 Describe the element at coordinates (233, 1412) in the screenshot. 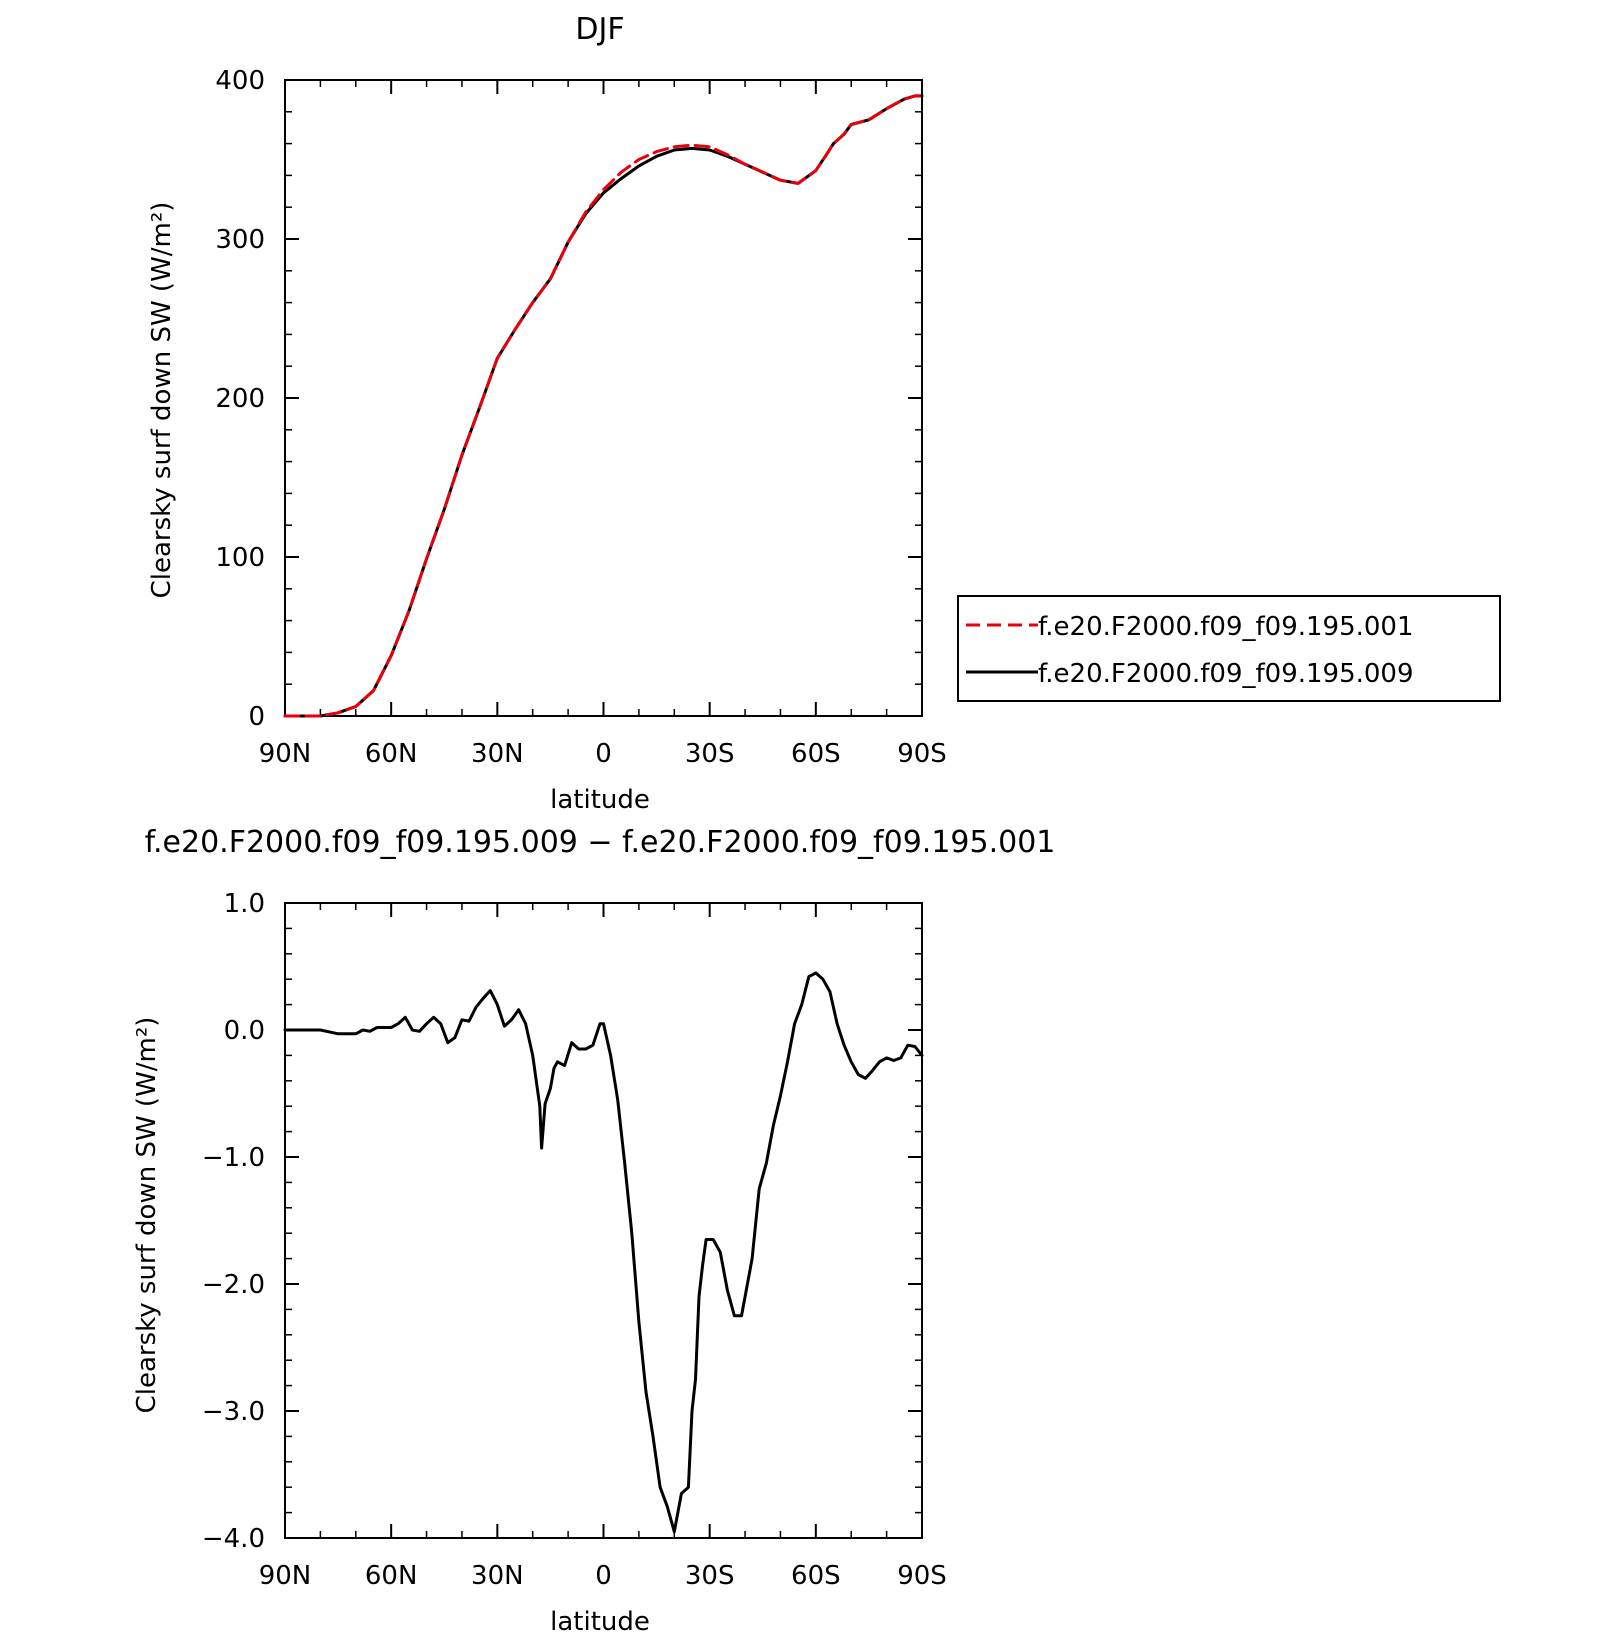

I see `y-tick-label: −3.0` at that location.